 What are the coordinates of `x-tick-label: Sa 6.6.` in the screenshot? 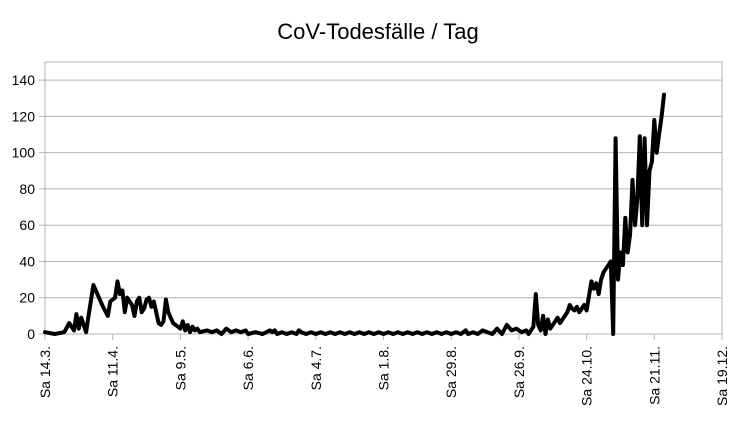 It's located at (248, 368).